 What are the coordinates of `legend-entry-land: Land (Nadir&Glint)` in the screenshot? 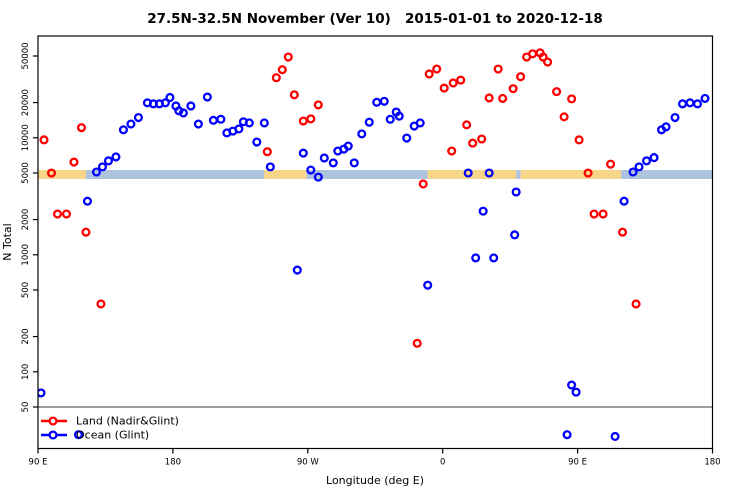 It's located at (110, 421).